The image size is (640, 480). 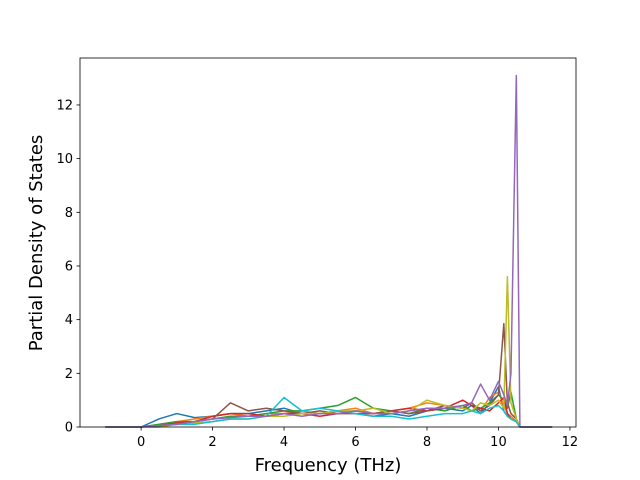 What do you see at coordinates (69, 266) in the screenshot?
I see `y-tick-label: 6` at bounding box center [69, 266].